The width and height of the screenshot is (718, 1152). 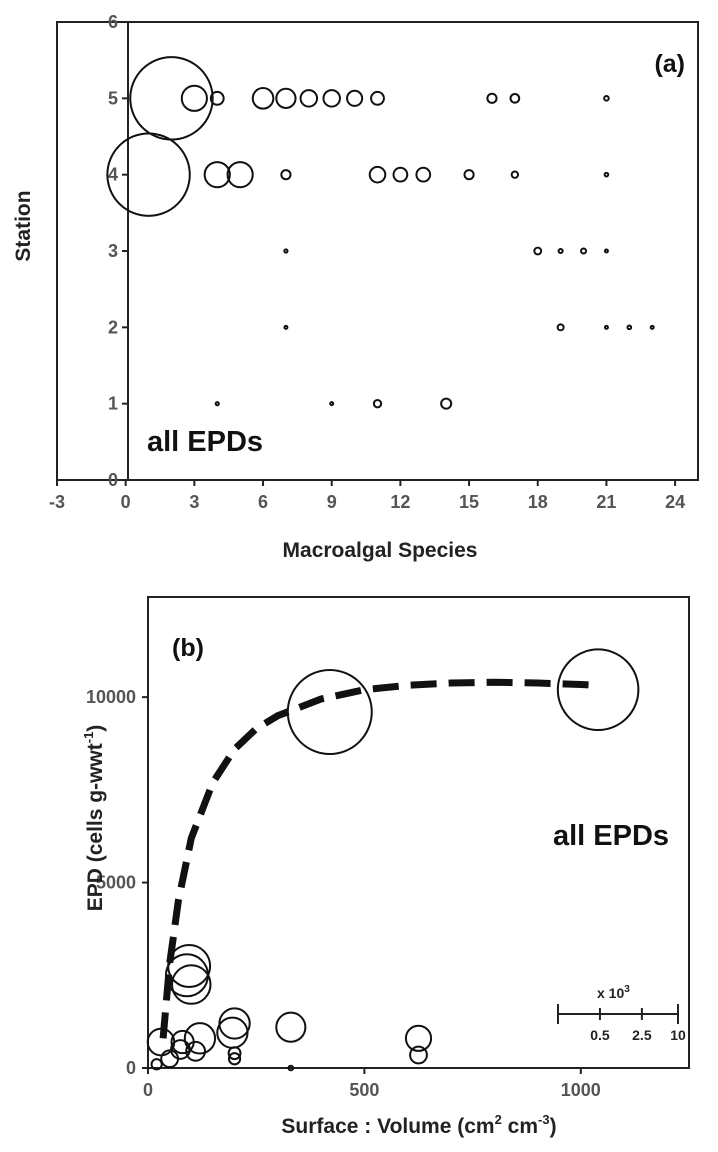 What do you see at coordinates (387, 1126) in the screenshot?
I see `x-axis-label-b-main: Surface : Volume (cm` at bounding box center [387, 1126].